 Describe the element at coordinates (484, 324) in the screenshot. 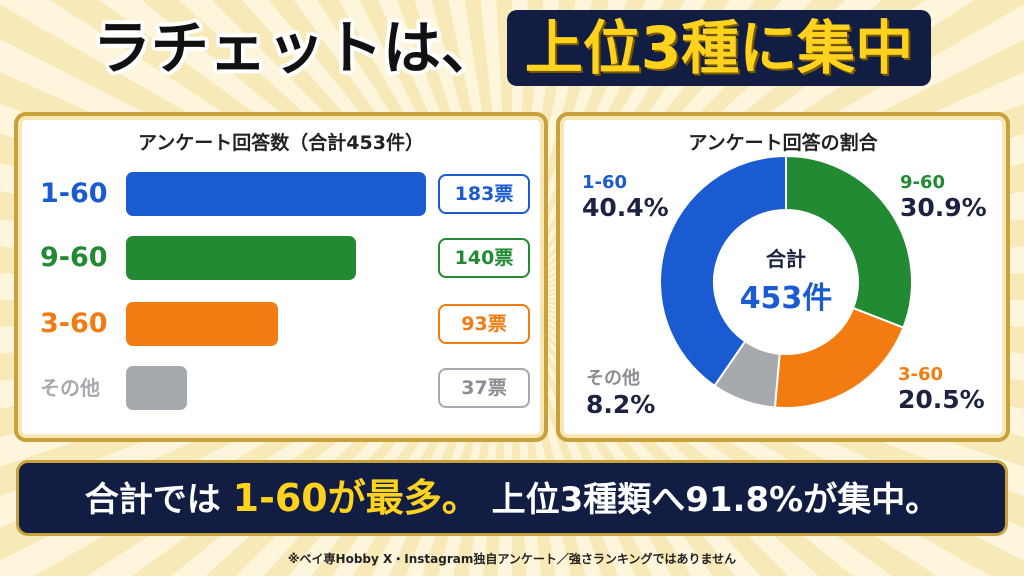

I see `bar-value-badge: 93票` at that location.